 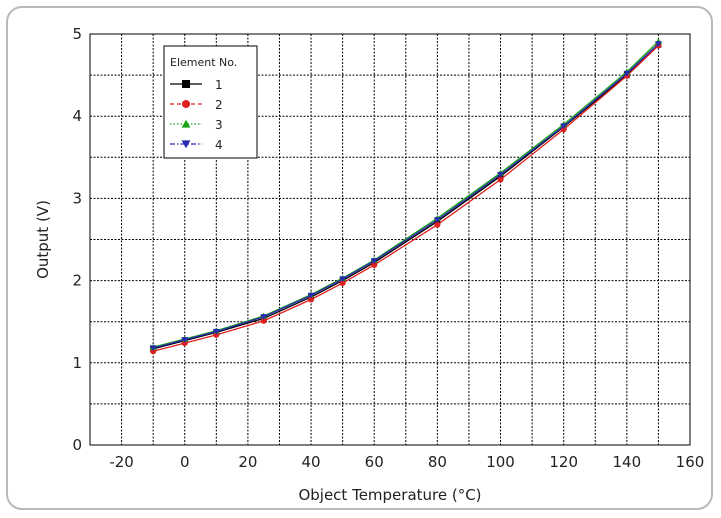 I want to click on legend-item-1: 1, so click(x=196, y=85).